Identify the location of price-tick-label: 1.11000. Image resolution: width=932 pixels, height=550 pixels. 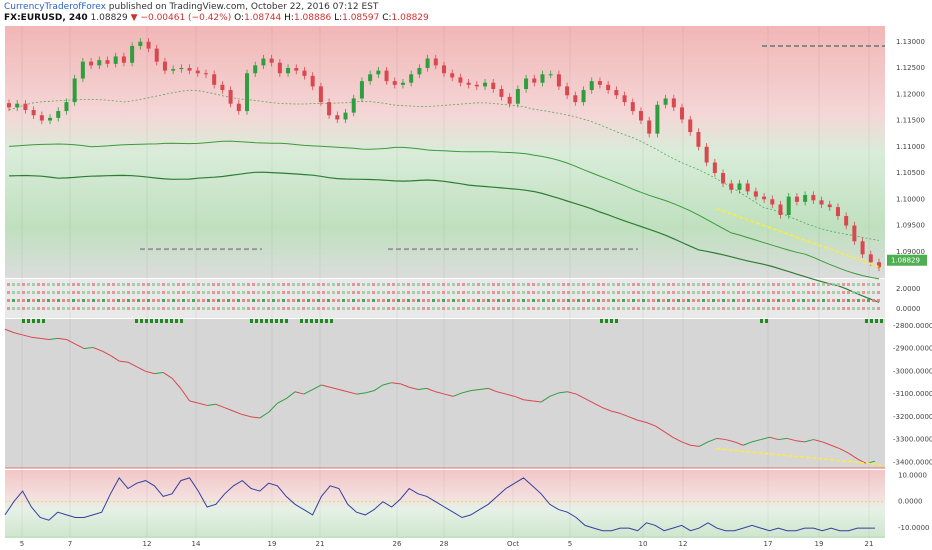
(910, 147).